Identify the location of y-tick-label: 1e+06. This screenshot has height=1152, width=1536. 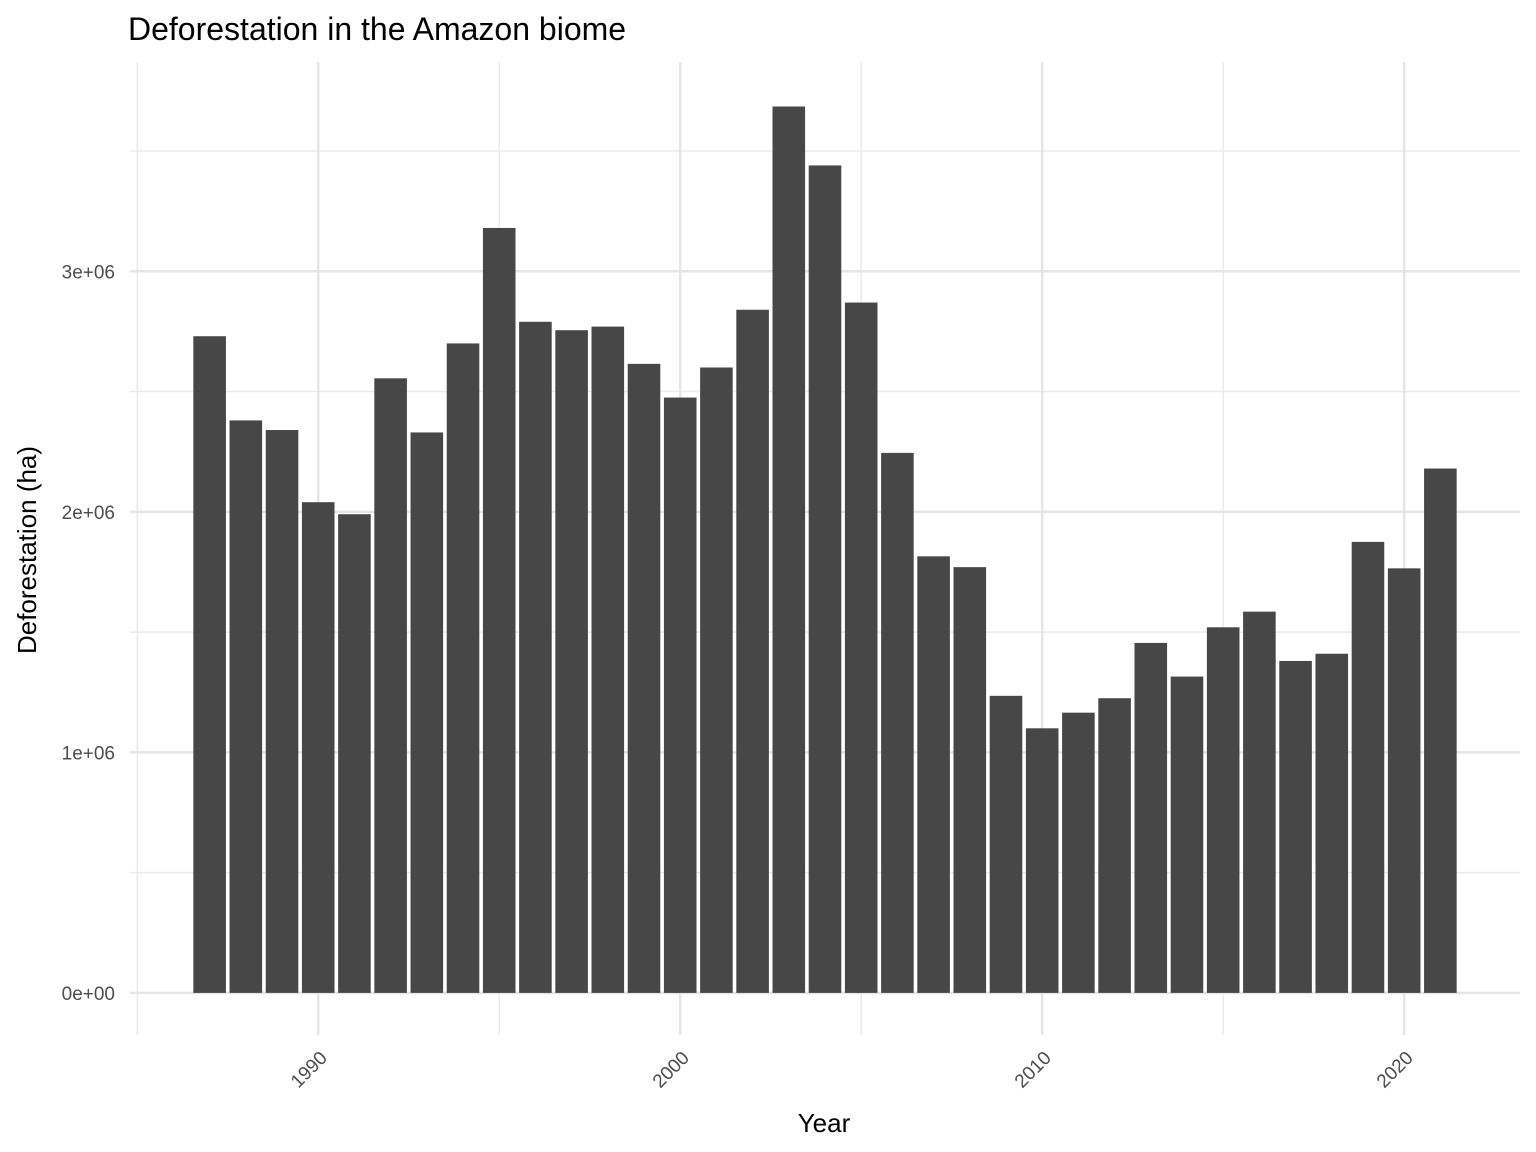
(88, 753).